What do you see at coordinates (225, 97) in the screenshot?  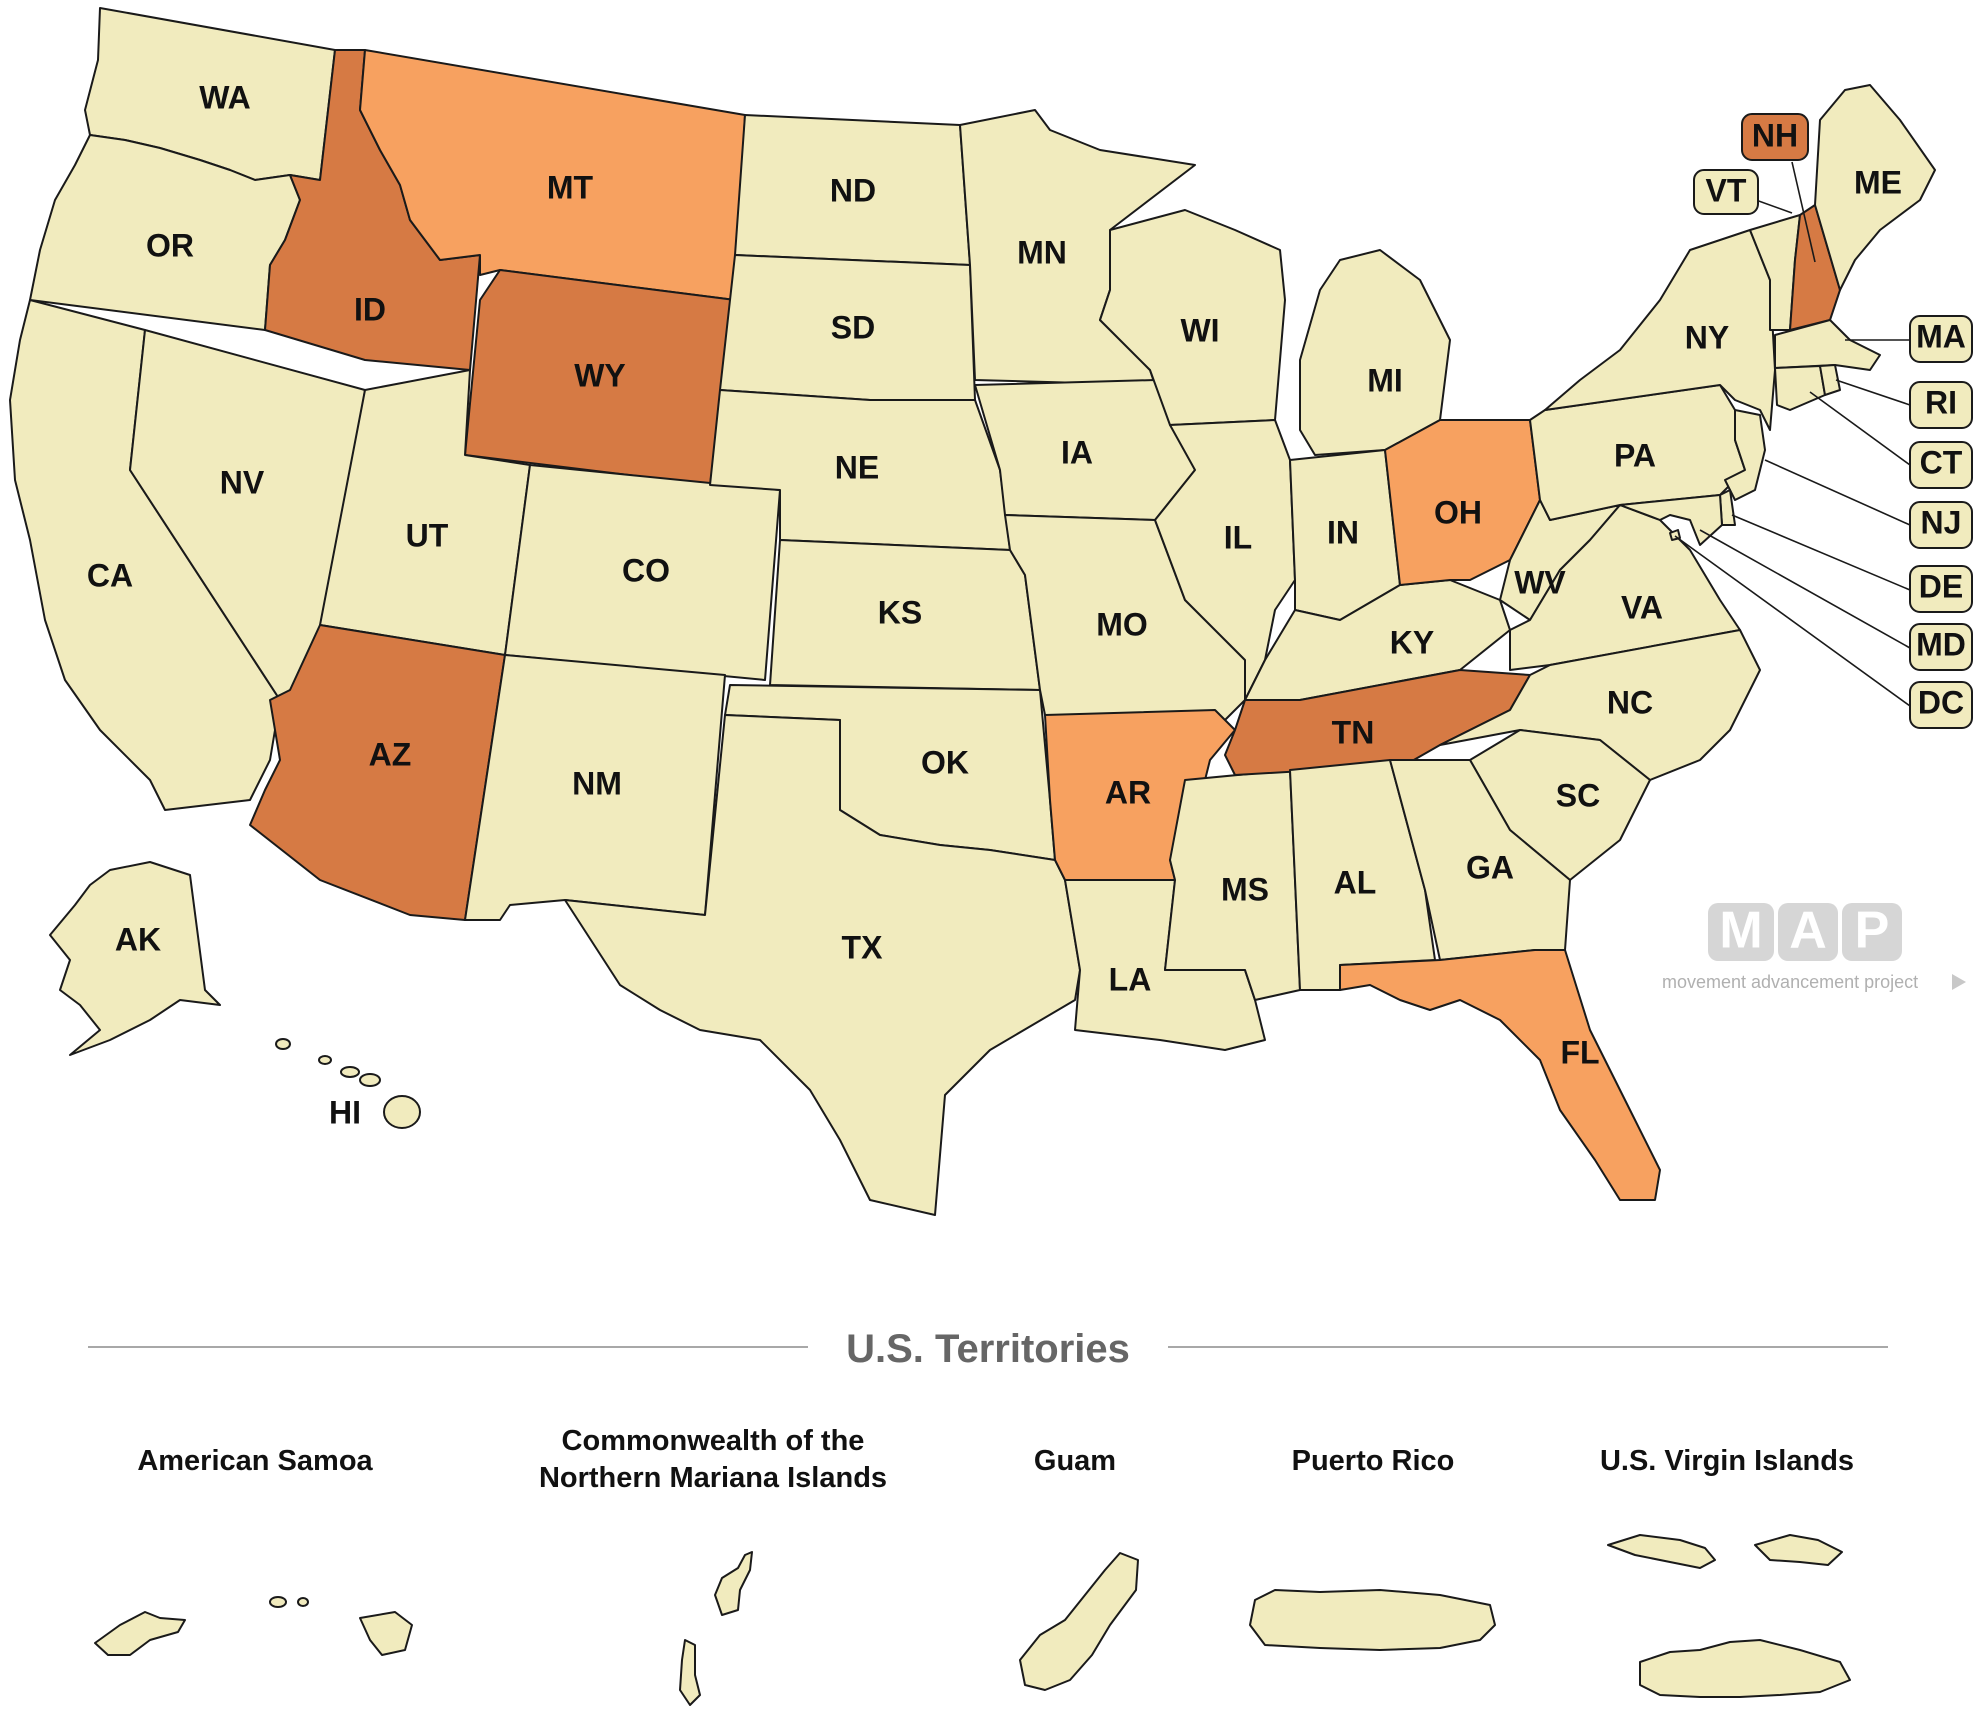 I see `state-label-WA: WA` at bounding box center [225, 97].